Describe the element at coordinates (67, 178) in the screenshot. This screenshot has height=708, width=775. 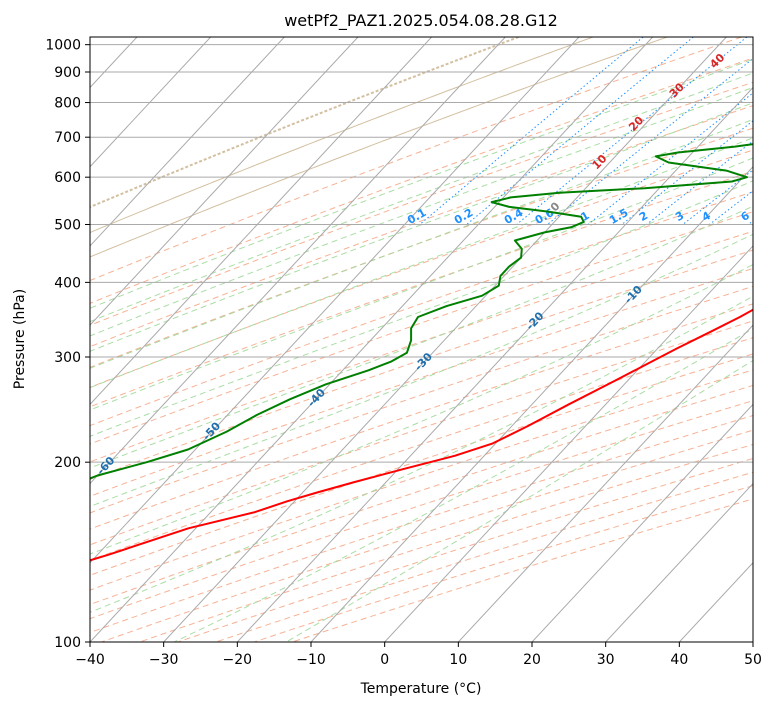
I see `y-tick-label: 600` at that location.